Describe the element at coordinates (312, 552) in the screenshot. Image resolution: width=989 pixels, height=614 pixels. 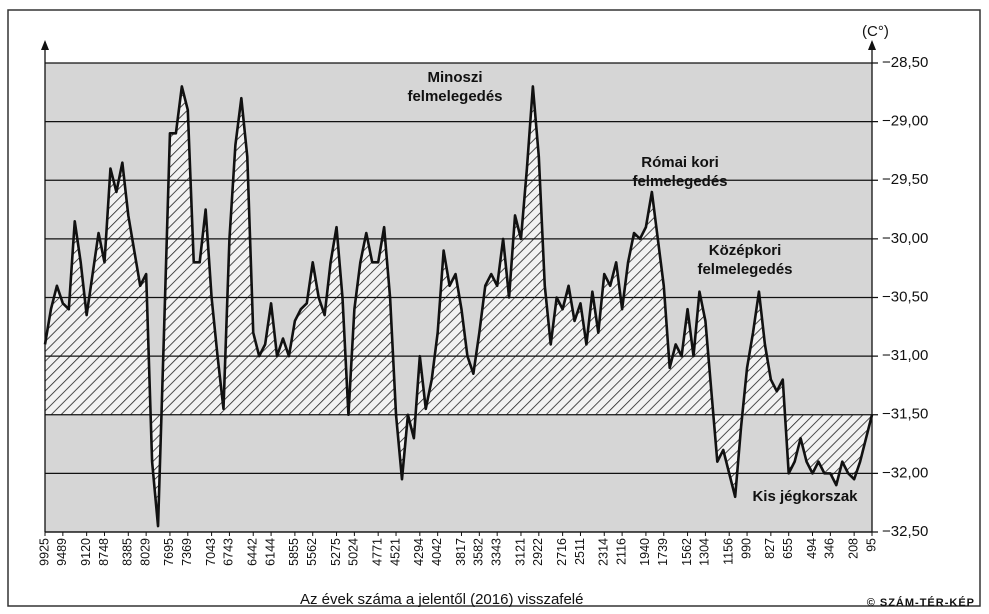
I see `x-tick-label: 5562` at that location.